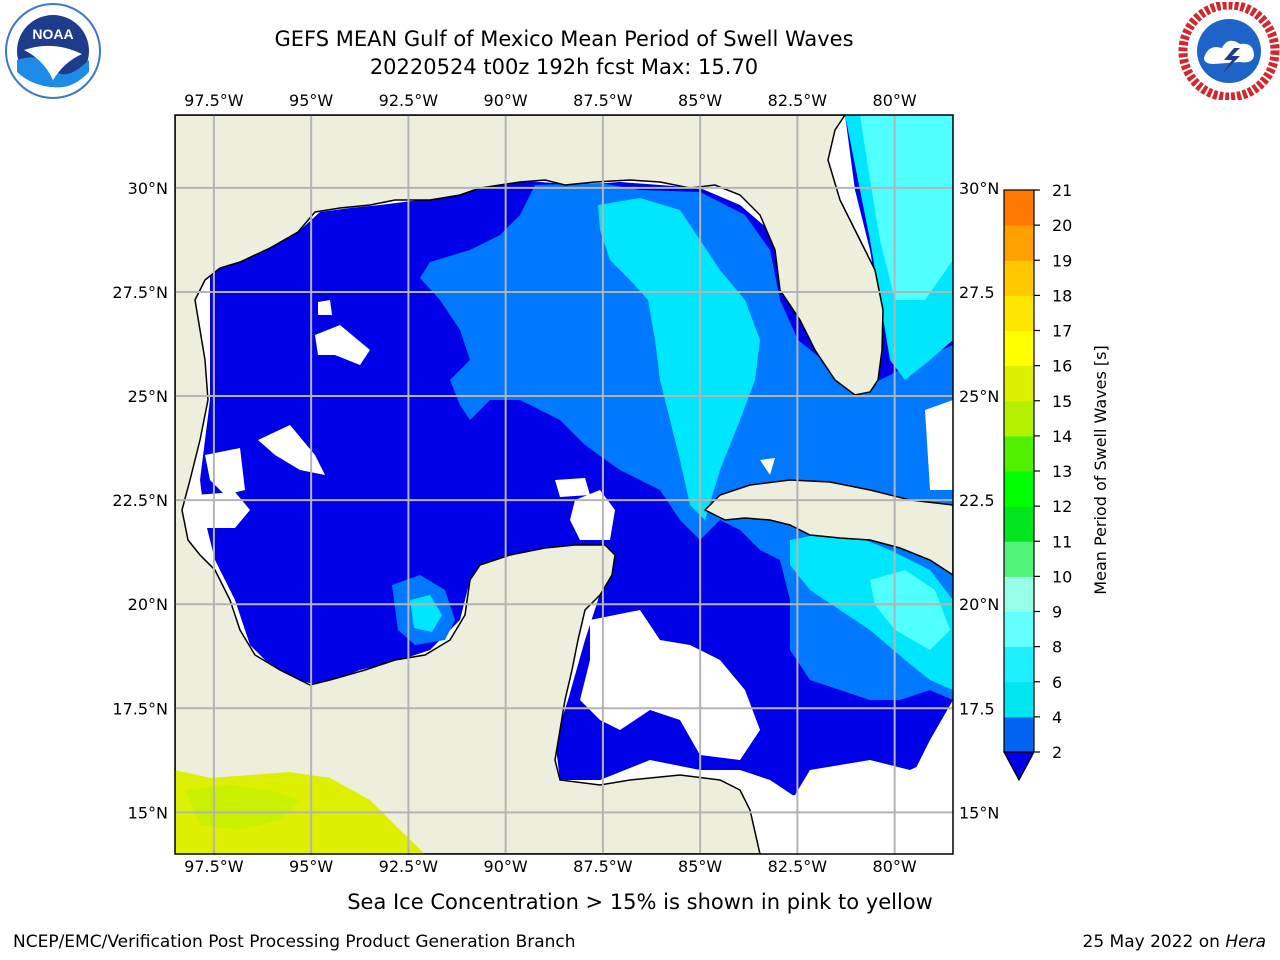  What do you see at coordinates (1062, 295) in the screenshot?
I see `colorbar-tick-label: 18` at bounding box center [1062, 295].